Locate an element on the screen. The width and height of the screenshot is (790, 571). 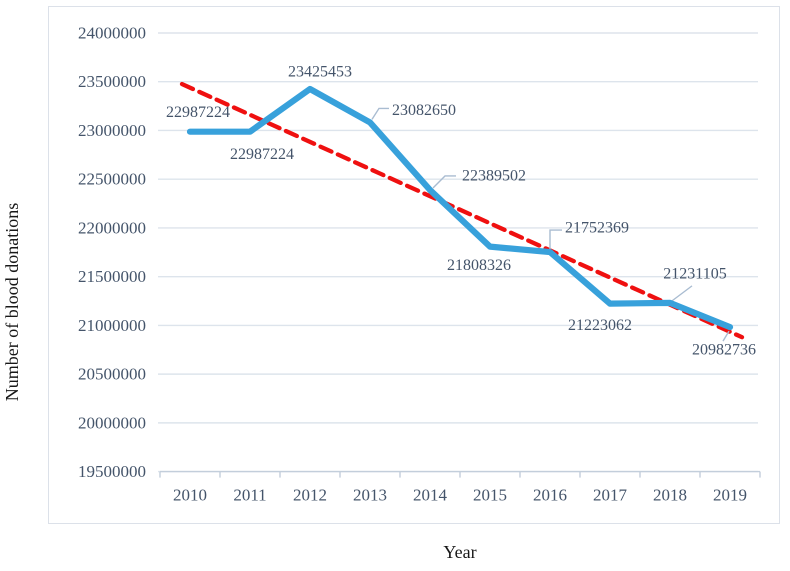
x-tick-label: 2013 is located at coordinates (370, 495).